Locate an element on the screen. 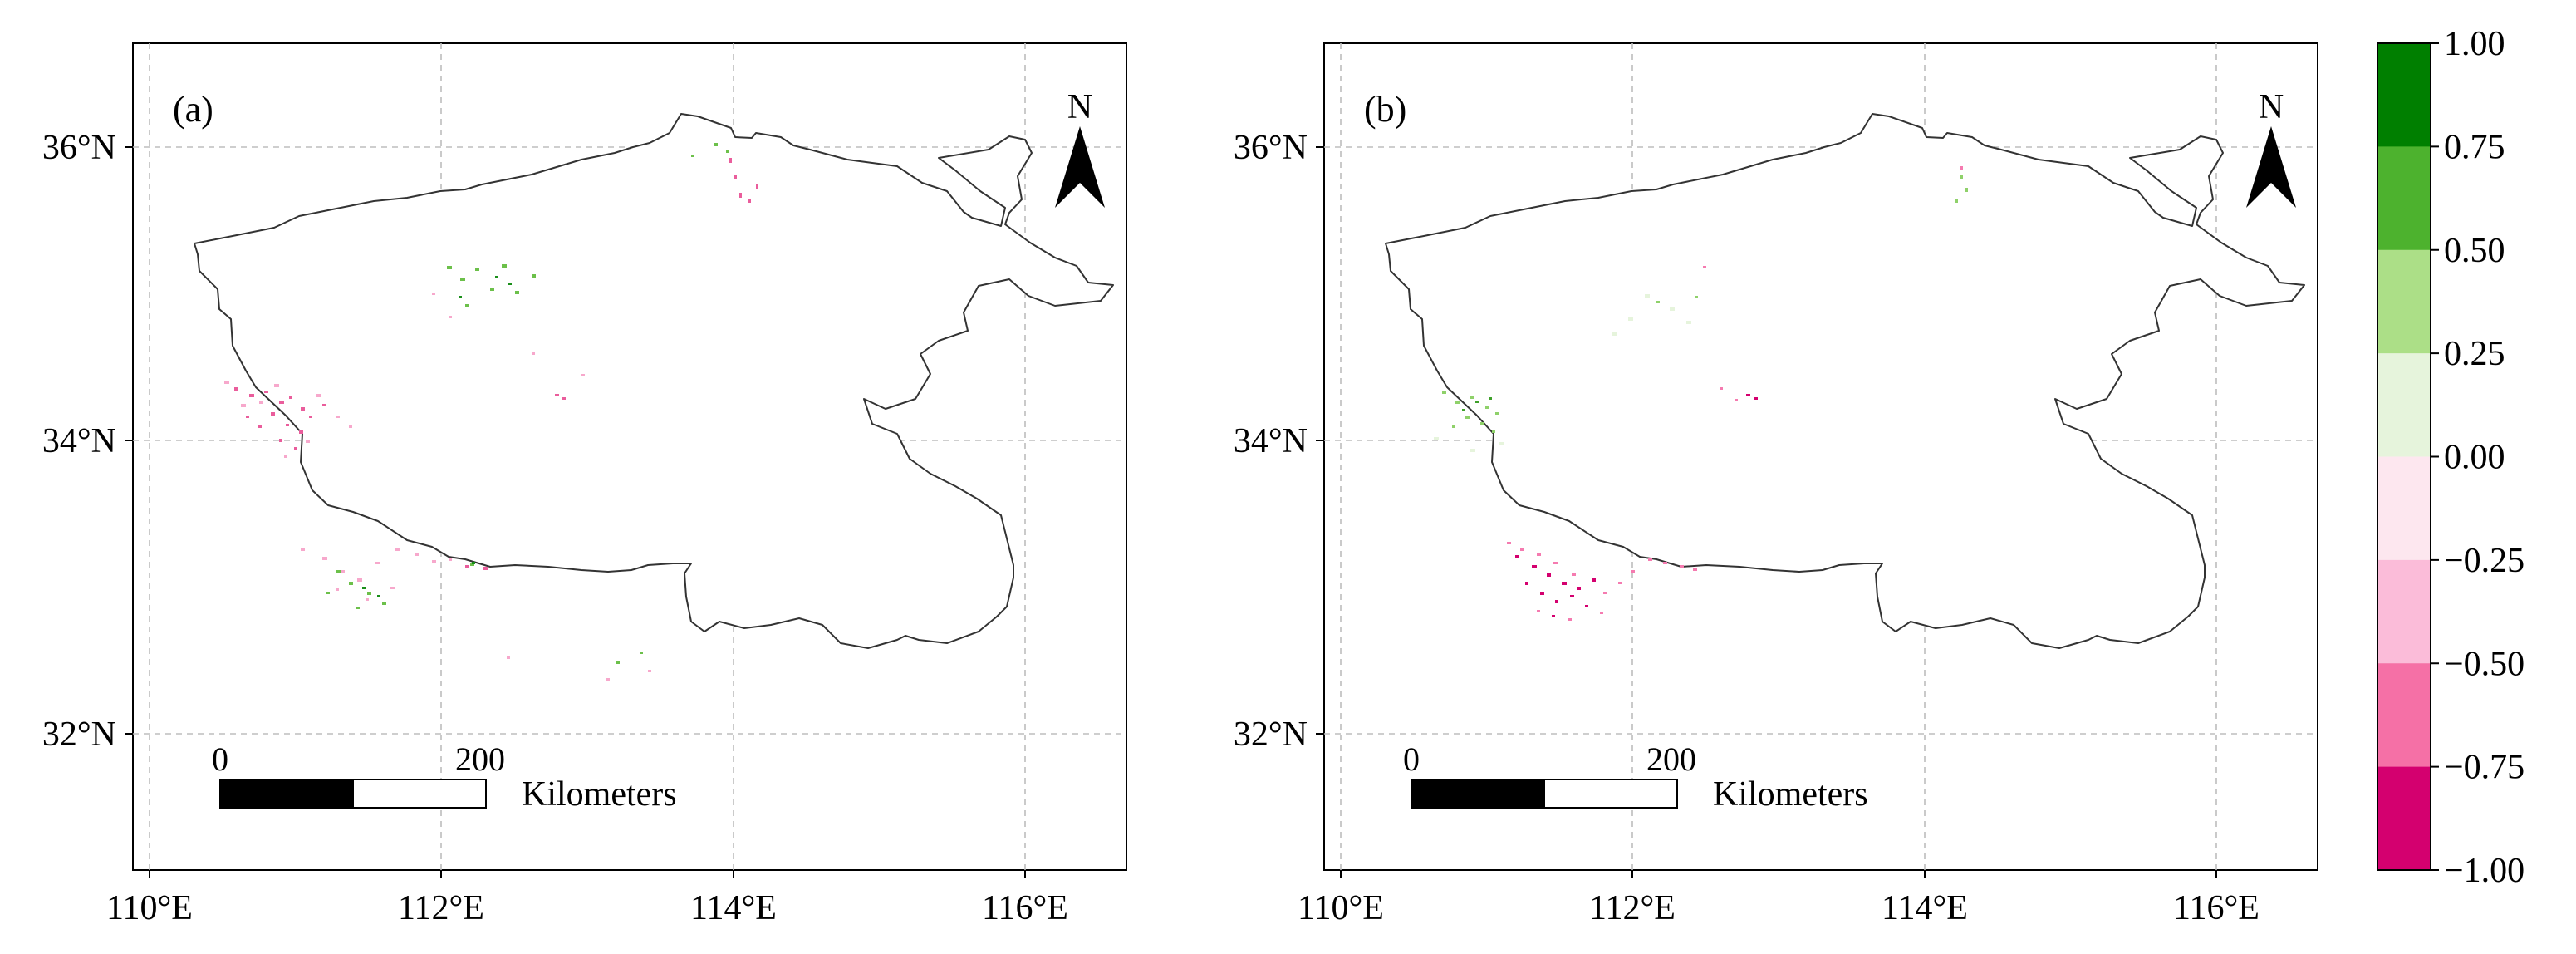 The width and height of the screenshot is (2576, 954). colorbar-tick-label: 0.50 is located at coordinates (2474, 251).